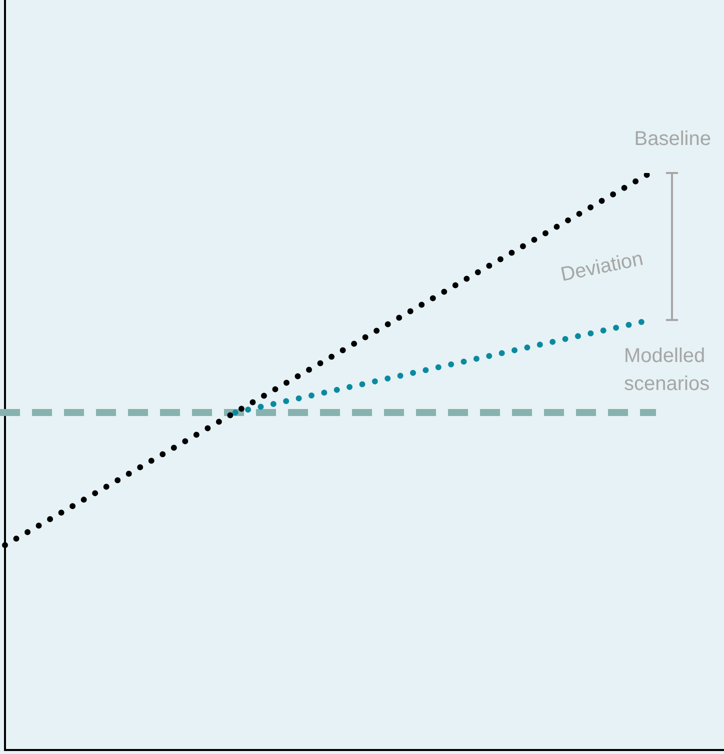  Describe the element at coordinates (601, 267) in the screenshot. I see `annotation: Deviation` at that location.